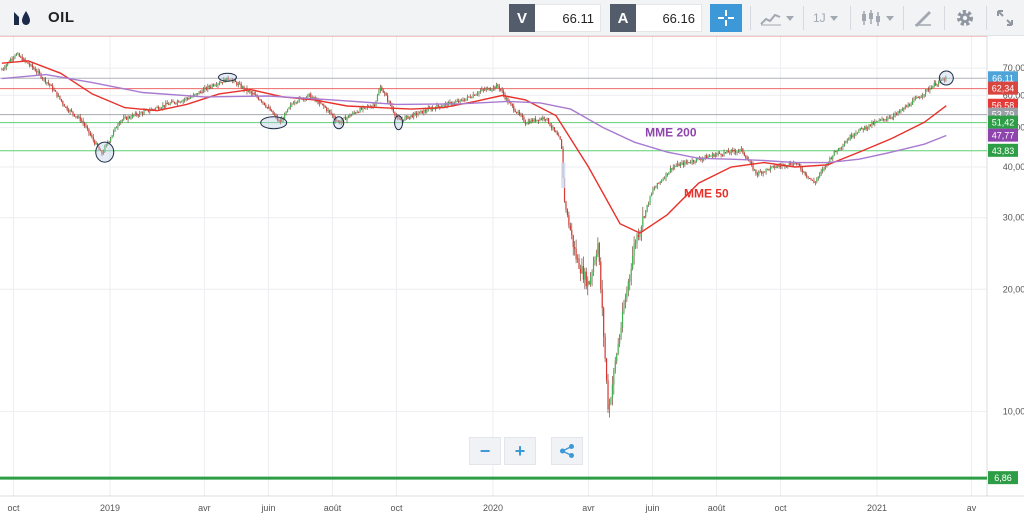 The image size is (1024, 517). I want to click on x-tick-label: août, so click(333, 508).